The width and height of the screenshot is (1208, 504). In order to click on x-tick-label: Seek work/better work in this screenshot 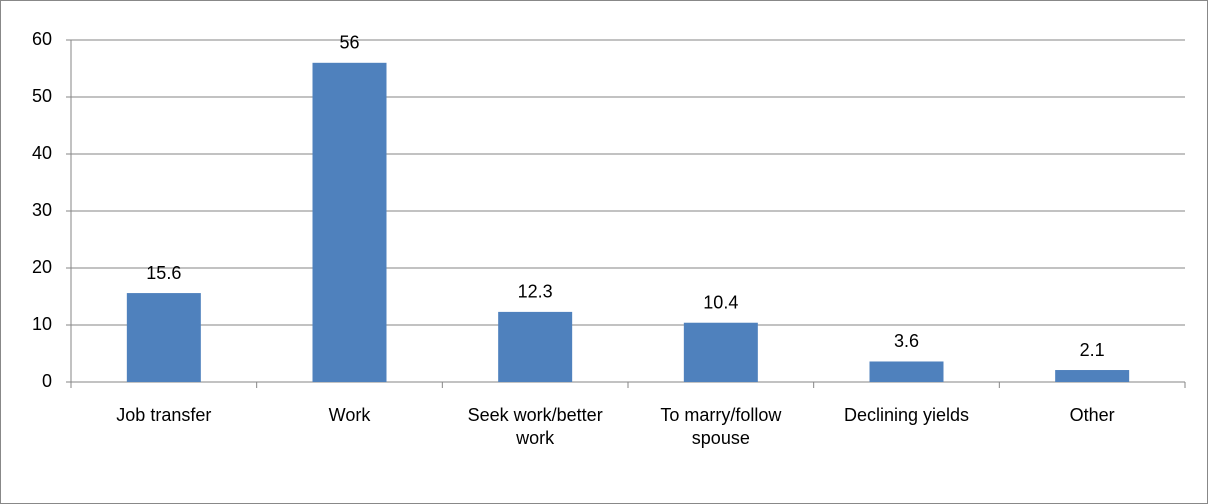, I will do `click(535, 426)`.